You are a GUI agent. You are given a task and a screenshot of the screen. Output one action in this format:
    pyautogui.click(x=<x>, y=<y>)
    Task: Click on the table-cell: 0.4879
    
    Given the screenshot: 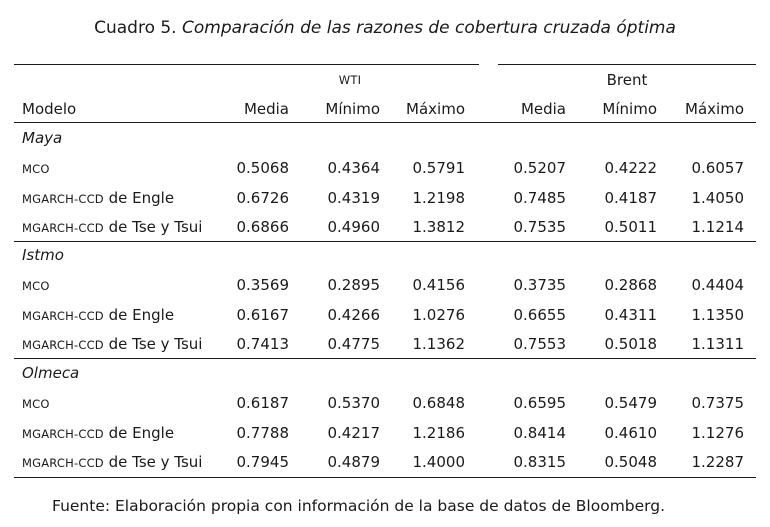 What is the action you would take?
    pyautogui.click(x=354, y=462)
    